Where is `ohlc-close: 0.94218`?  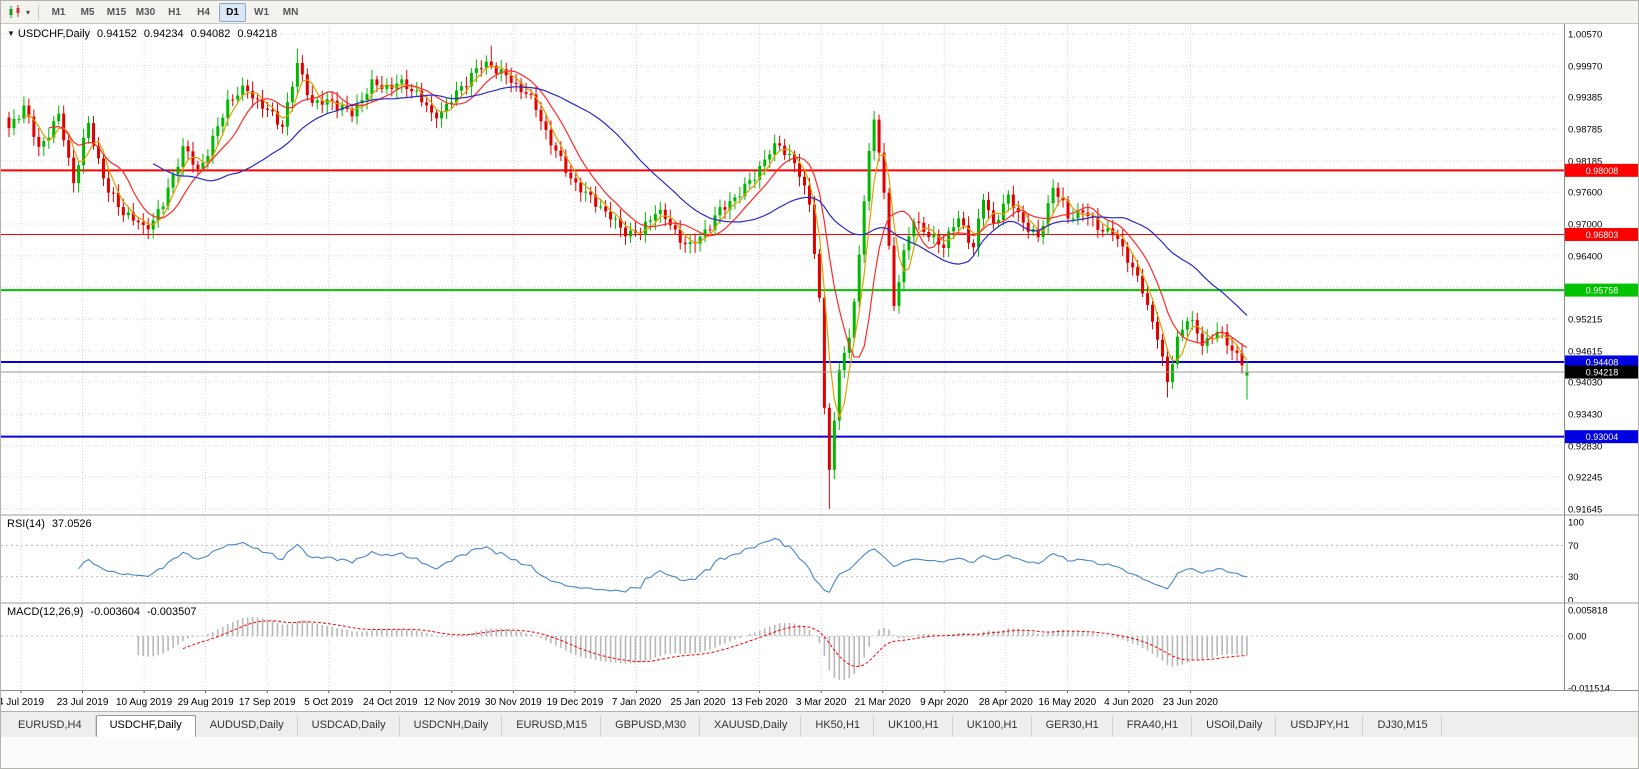 ohlc-close: 0.94218 is located at coordinates (257, 34).